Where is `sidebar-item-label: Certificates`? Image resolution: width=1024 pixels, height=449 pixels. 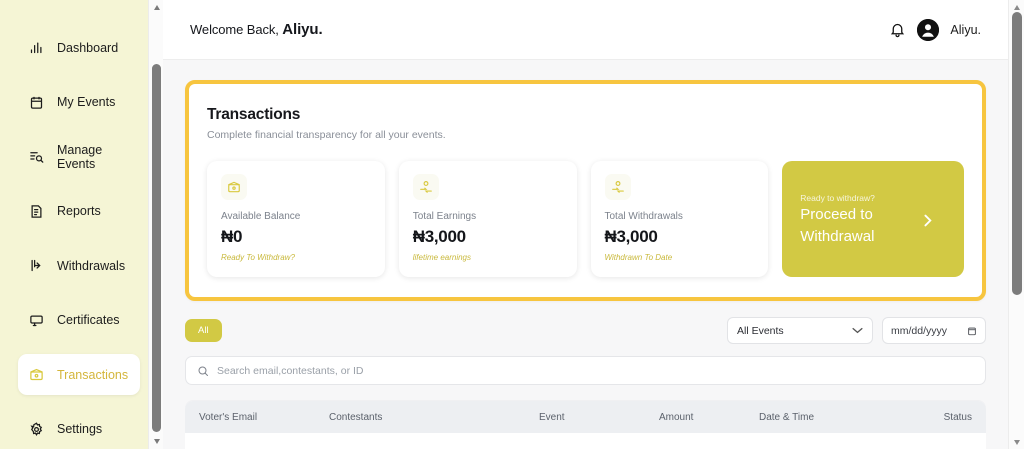
sidebar-item-label: Certificates is located at coordinates (88, 320).